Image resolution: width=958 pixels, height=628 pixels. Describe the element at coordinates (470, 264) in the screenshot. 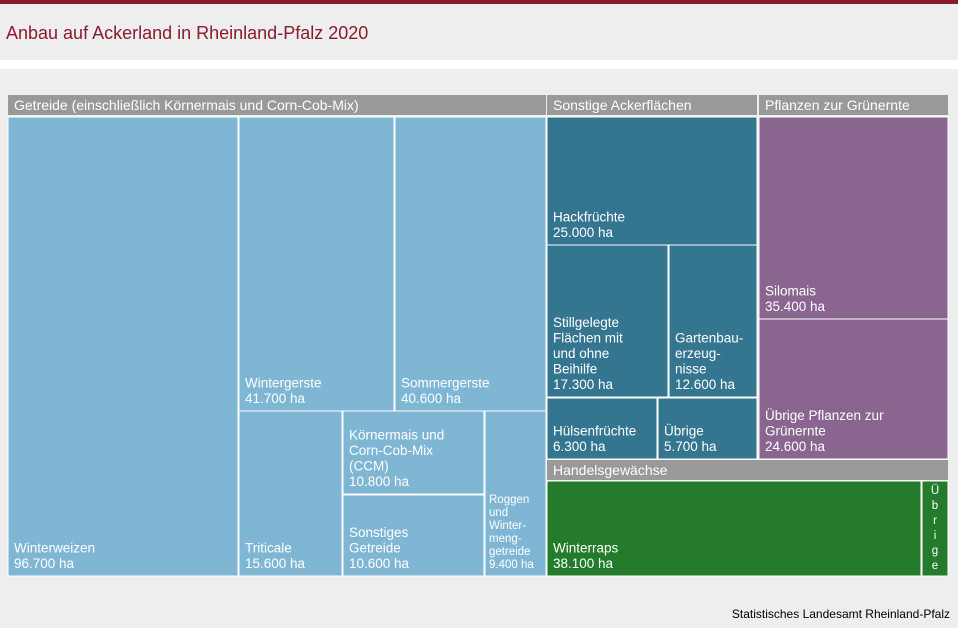

I see `tile-getreide-sommergerste` at that location.